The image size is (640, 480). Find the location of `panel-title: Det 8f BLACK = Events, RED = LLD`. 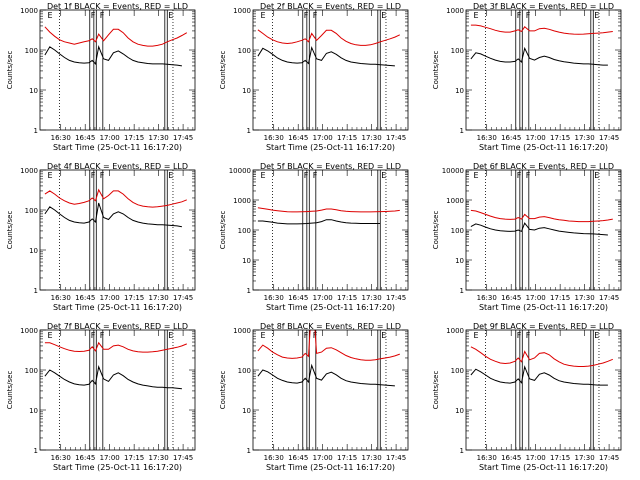

panel-title: Det 8f BLACK = Events, RED = LLD is located at coordinates (330, 326).